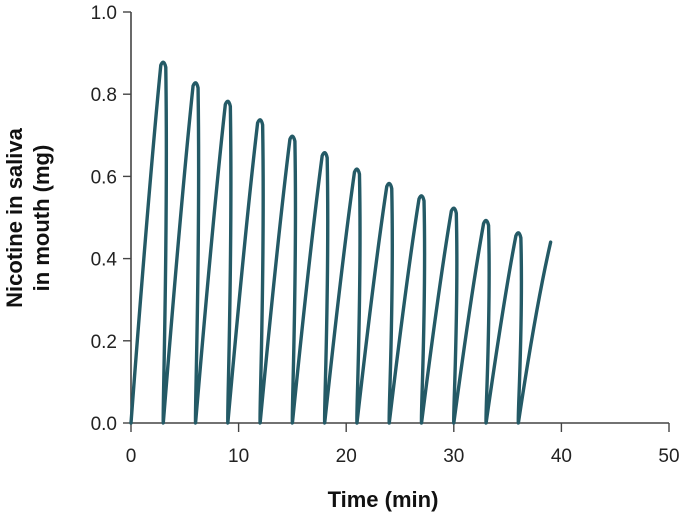 Image resolution: width=685 pixels, height=519 pixels. I want to click on x-axis-title: Time (min), so click(383, 499).